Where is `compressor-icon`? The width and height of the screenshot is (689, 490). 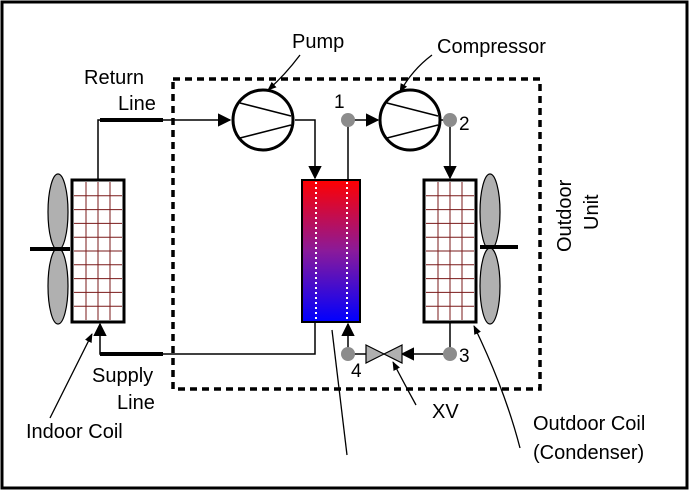 compressor-icon is located at coordinates (410, 120).